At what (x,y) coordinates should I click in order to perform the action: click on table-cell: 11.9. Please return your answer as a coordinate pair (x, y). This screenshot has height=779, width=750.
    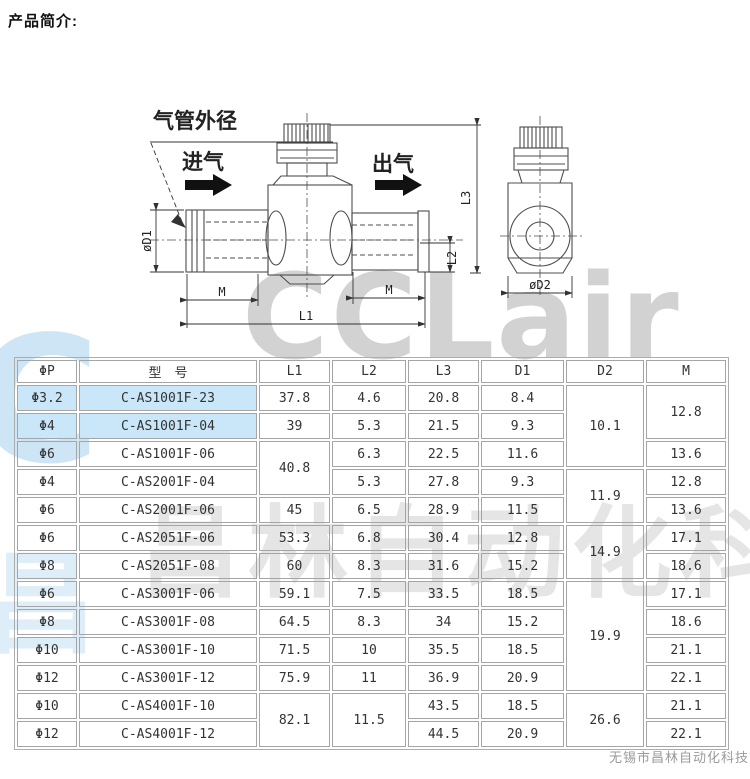
    Looking at the image, I should click on (605, 496).